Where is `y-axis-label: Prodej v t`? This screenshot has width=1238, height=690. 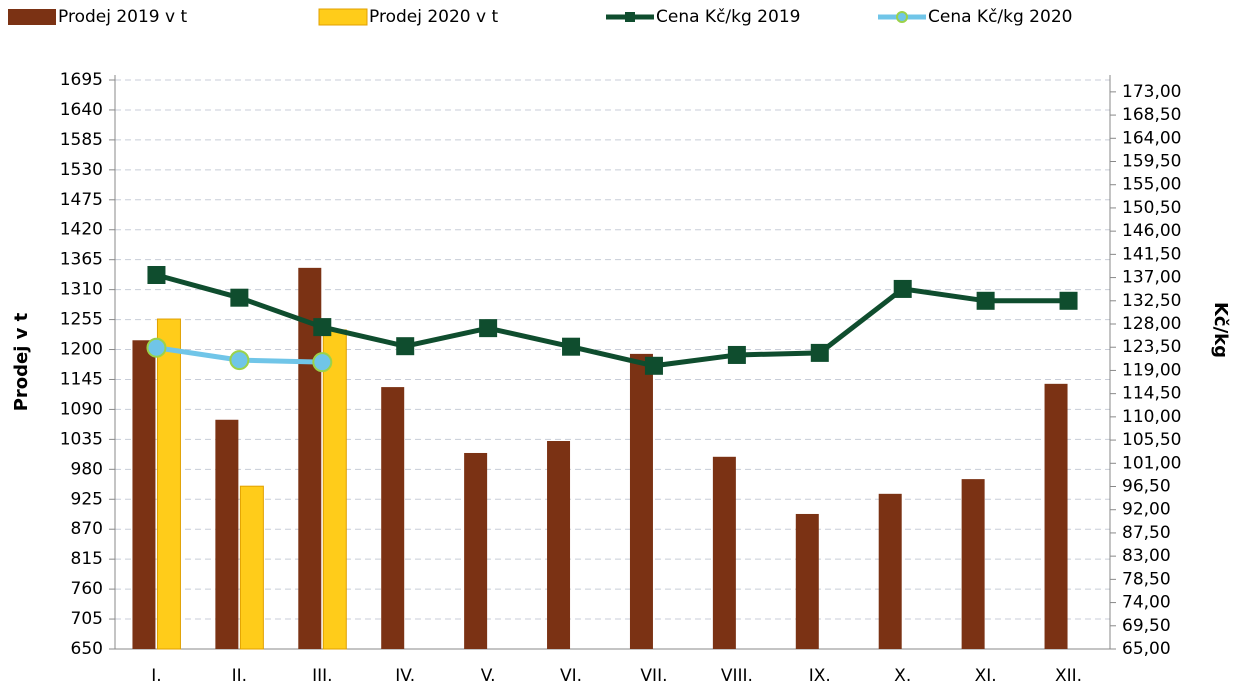
y-axis-label: Prodej v t is located at coordinates (21, 361).